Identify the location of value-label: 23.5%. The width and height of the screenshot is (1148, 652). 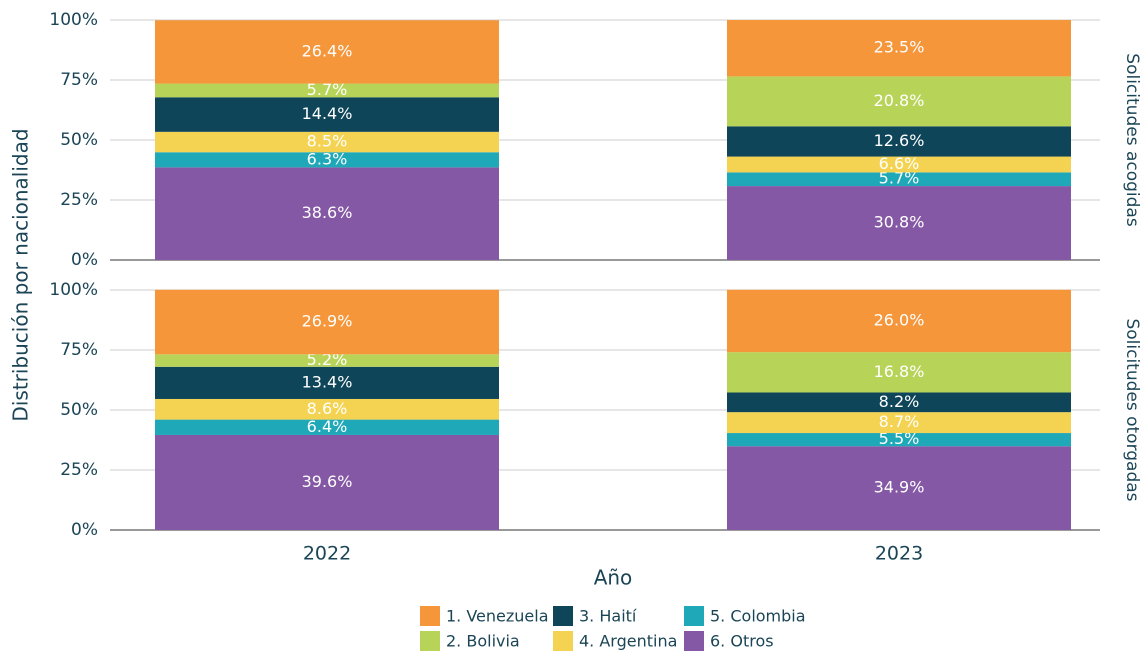
(899, 47).